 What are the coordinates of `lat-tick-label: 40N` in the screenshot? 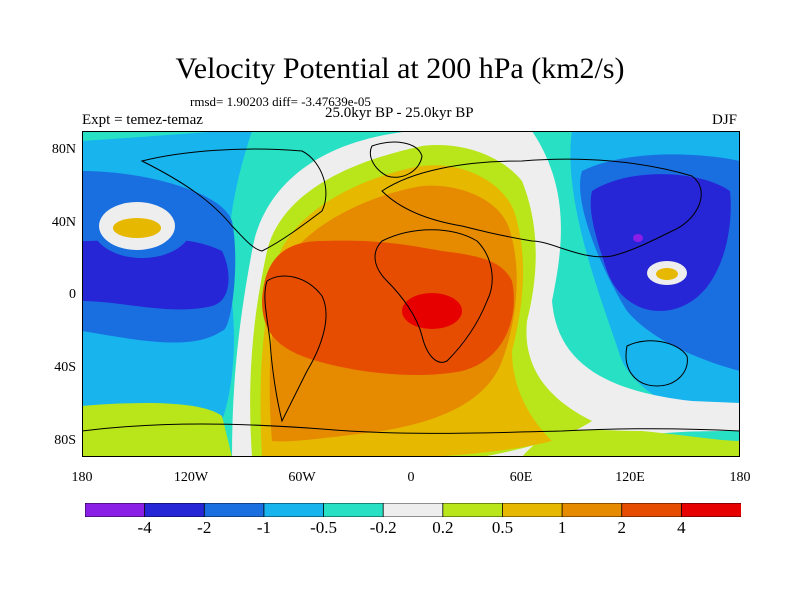 It's located at (63, 222).